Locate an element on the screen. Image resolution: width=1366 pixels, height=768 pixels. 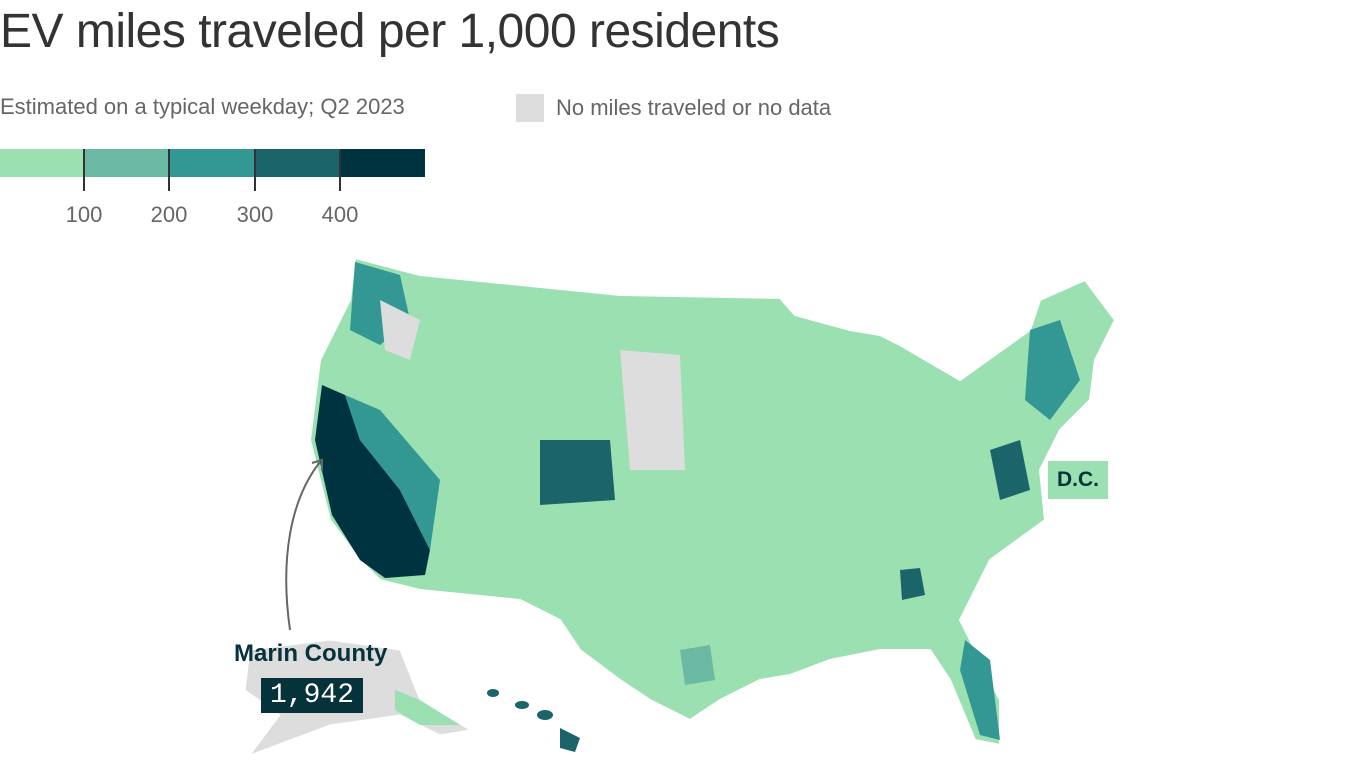
dc-label: D.C. is located at coordinates (1078, 480).